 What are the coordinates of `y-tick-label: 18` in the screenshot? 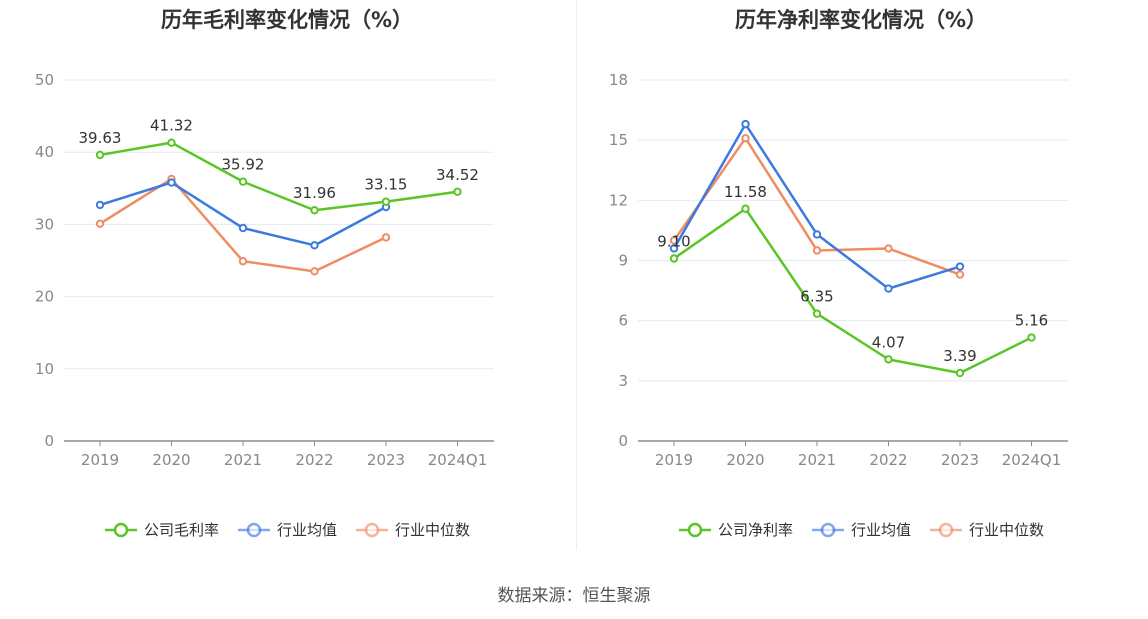 It's located at (618, 80).